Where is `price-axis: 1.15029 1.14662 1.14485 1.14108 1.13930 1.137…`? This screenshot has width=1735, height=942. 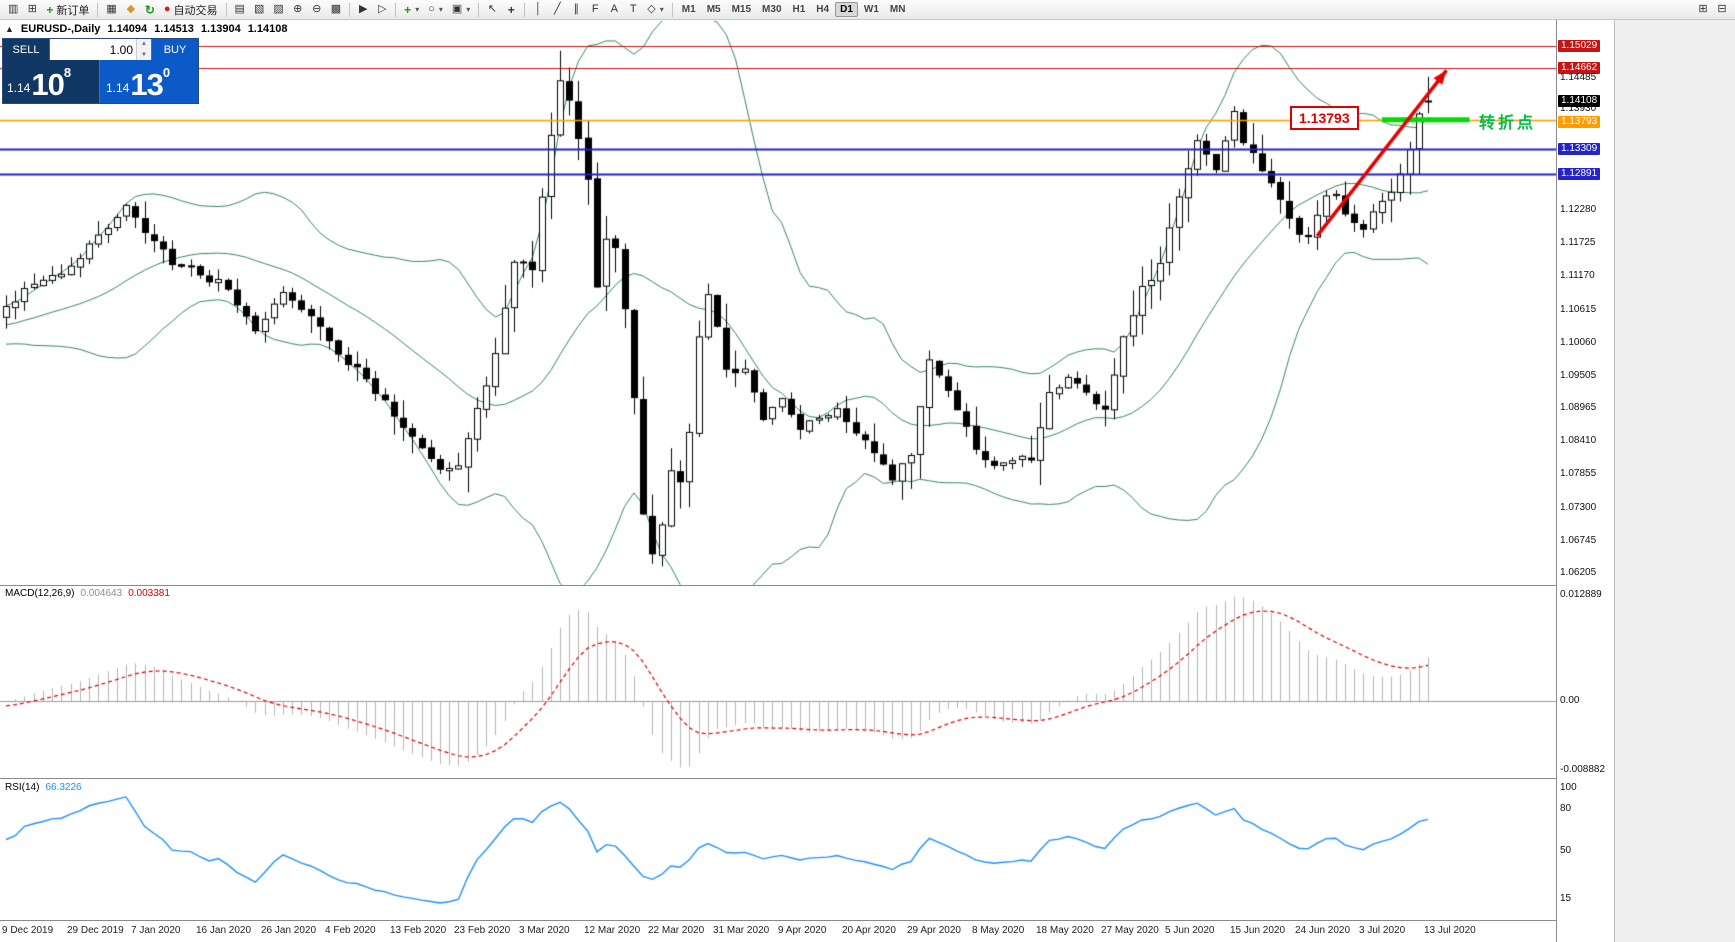
price-axis: 1.15029 1.14662 1.14485 1.14108 1.13930 1.137… is located at coordinates (1585, 471).